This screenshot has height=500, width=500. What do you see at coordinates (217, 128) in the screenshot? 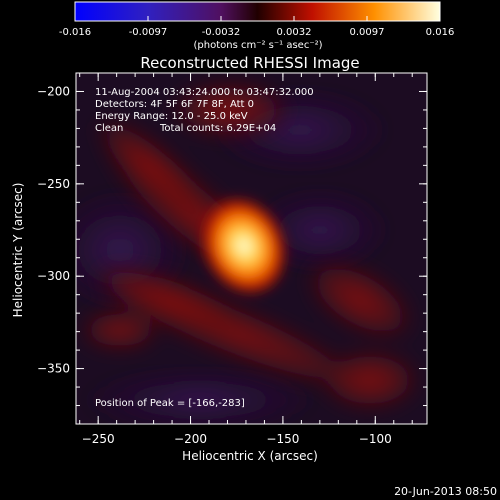
I see `total-counts-text: Total counts: 6.29E+04` at bounding box center [217, 128].